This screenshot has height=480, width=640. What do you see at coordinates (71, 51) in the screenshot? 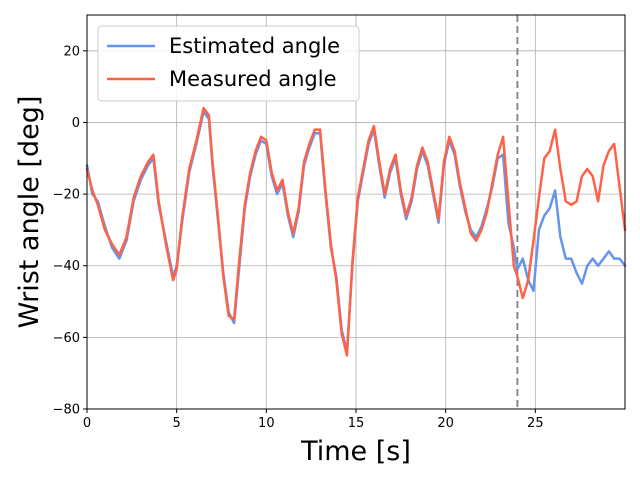
I see `y-tick-label: 20` at bounding box center [71, 51].